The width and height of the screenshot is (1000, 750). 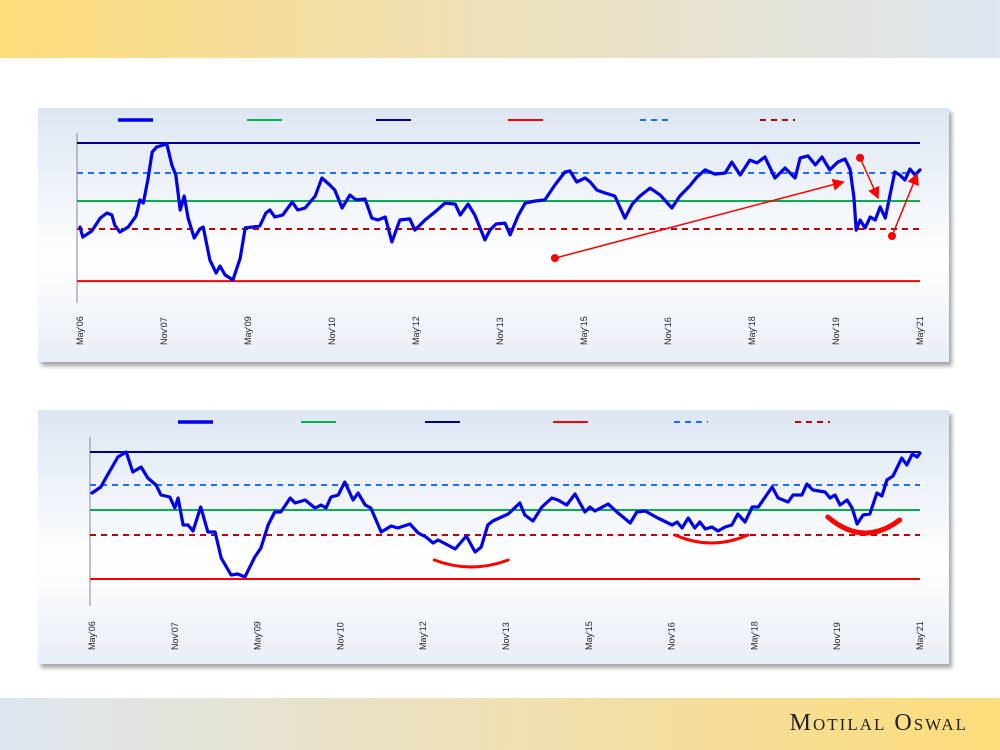 What do you see at coordinates (506, 514) in the screenshot?
I see `series-line` at bounding box center [506, 514].